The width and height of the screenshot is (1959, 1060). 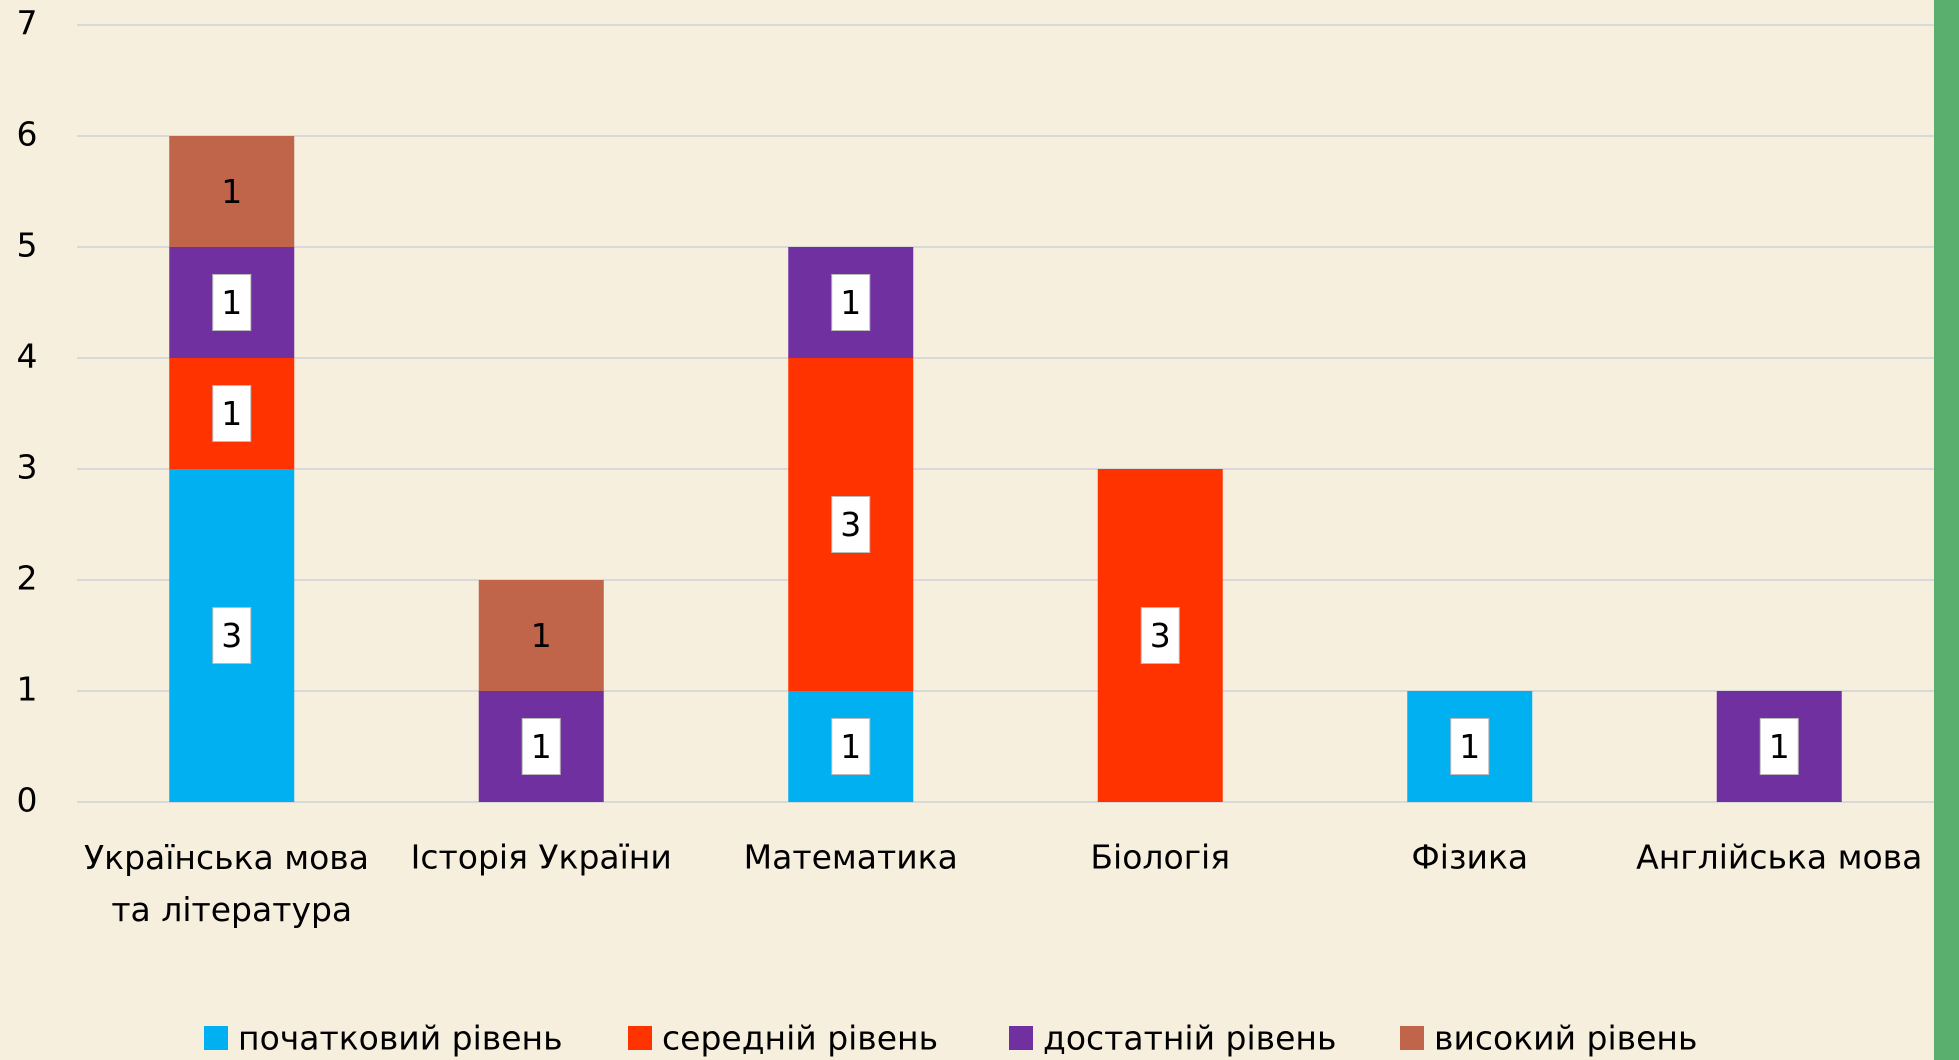 I want to click on y-tick-label: 4, so click(x=27, y=356).